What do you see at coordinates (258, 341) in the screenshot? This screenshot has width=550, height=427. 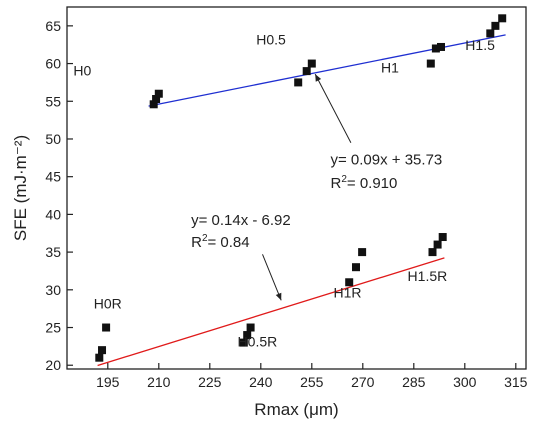 I see `group-label: H0.5R` at bounding box center [258, 341].